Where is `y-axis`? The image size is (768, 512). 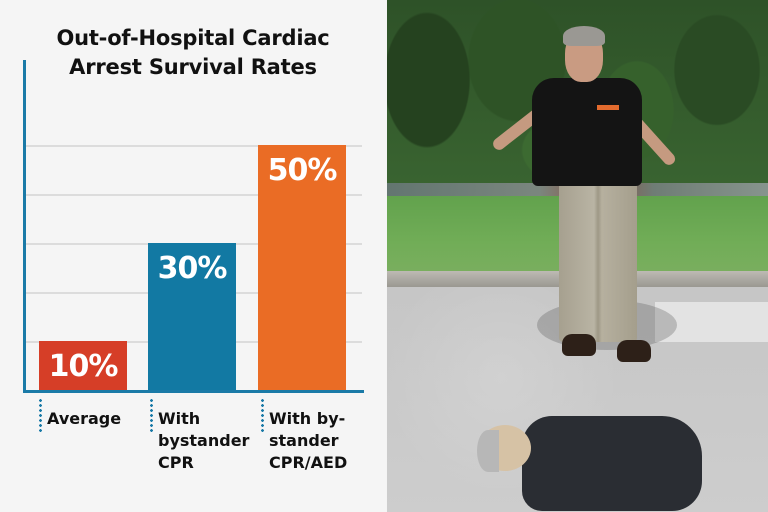
y-axis is located at coordinates (24, 226).